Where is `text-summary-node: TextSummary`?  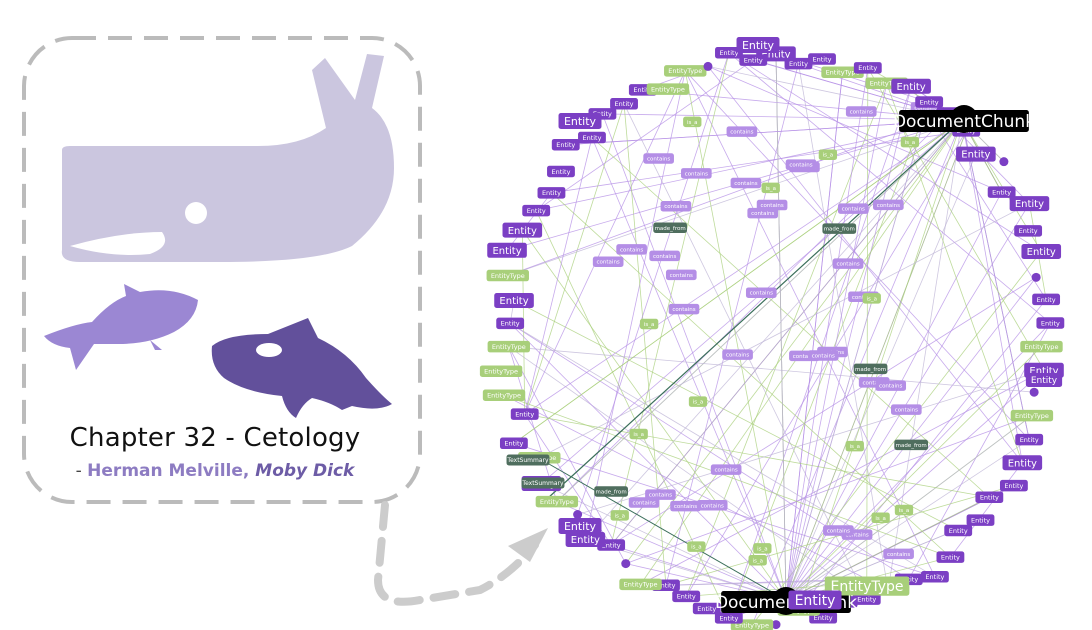 text-summary-node: TextSummary is located at coordinates (543, 483).